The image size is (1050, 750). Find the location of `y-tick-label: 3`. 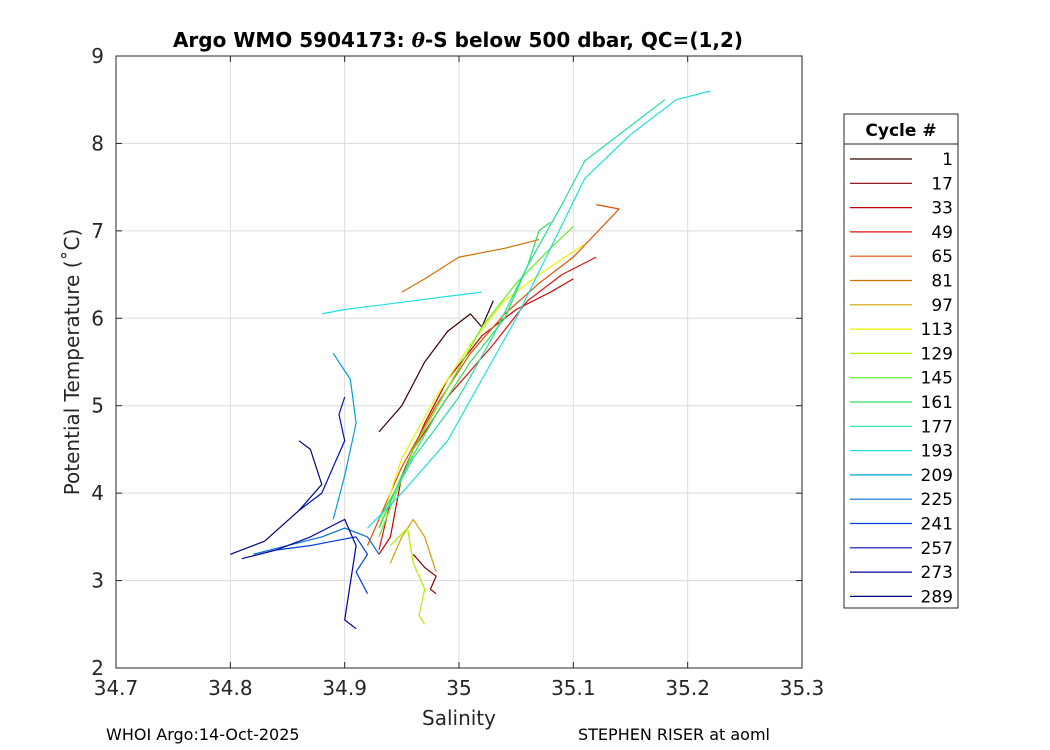

y-tick-label: 3 is located at coordinates (97, 581).